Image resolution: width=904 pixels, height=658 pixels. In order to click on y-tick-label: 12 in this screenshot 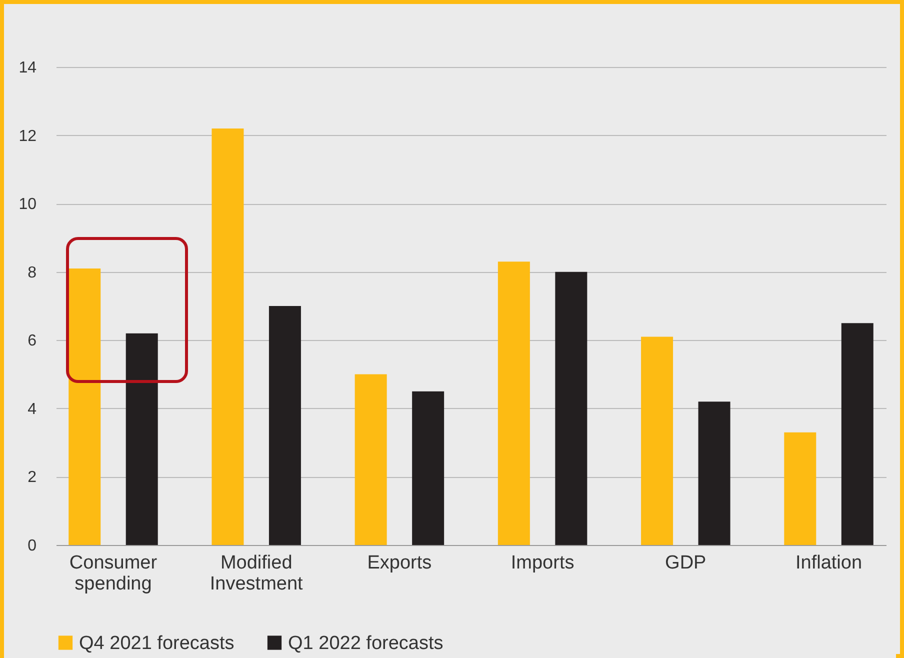, I will do `click(27, 136)`.